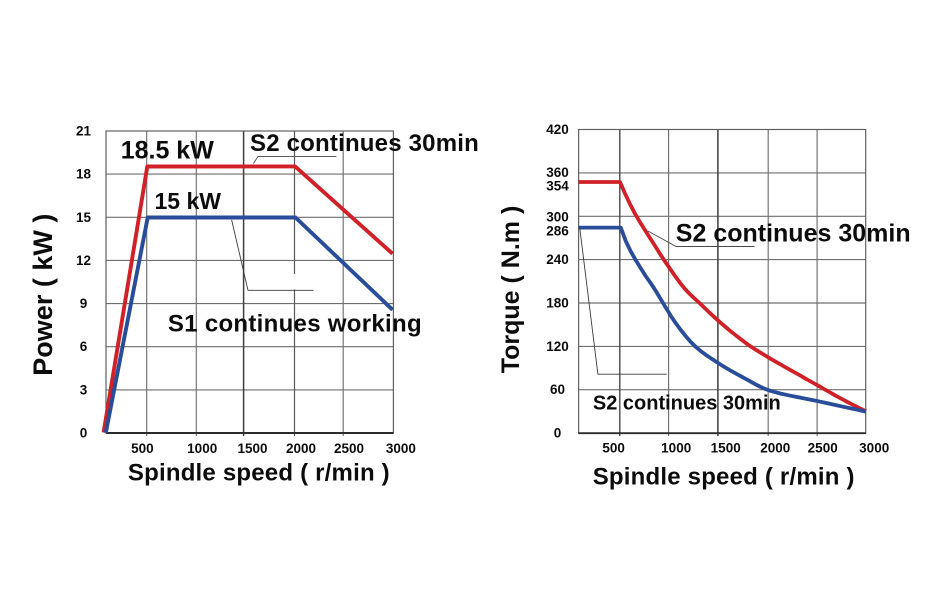 The image size is (940, 610). I want to click on svg-text: 18.5 kW, so click(168, 151).